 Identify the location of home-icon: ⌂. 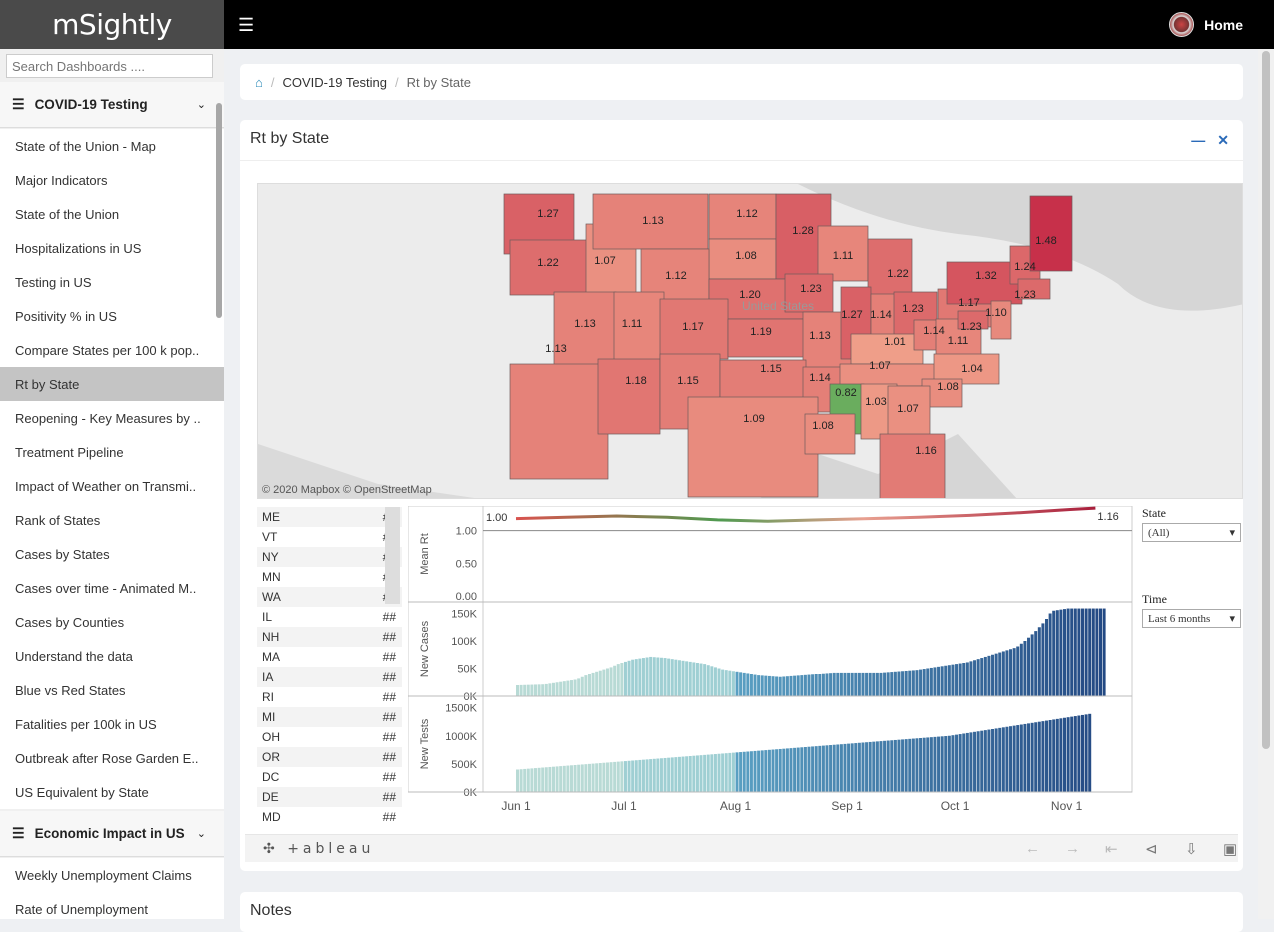
(259, 82).